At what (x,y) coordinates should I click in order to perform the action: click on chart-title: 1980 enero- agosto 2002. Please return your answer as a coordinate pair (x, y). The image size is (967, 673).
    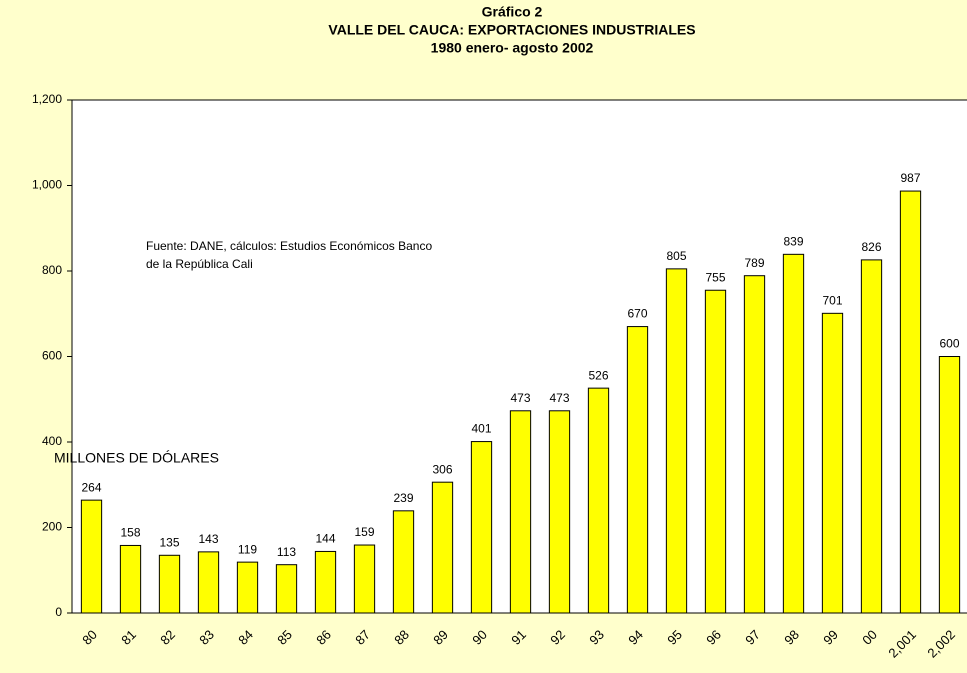
    Looking at the image, I should click on (512, 48).